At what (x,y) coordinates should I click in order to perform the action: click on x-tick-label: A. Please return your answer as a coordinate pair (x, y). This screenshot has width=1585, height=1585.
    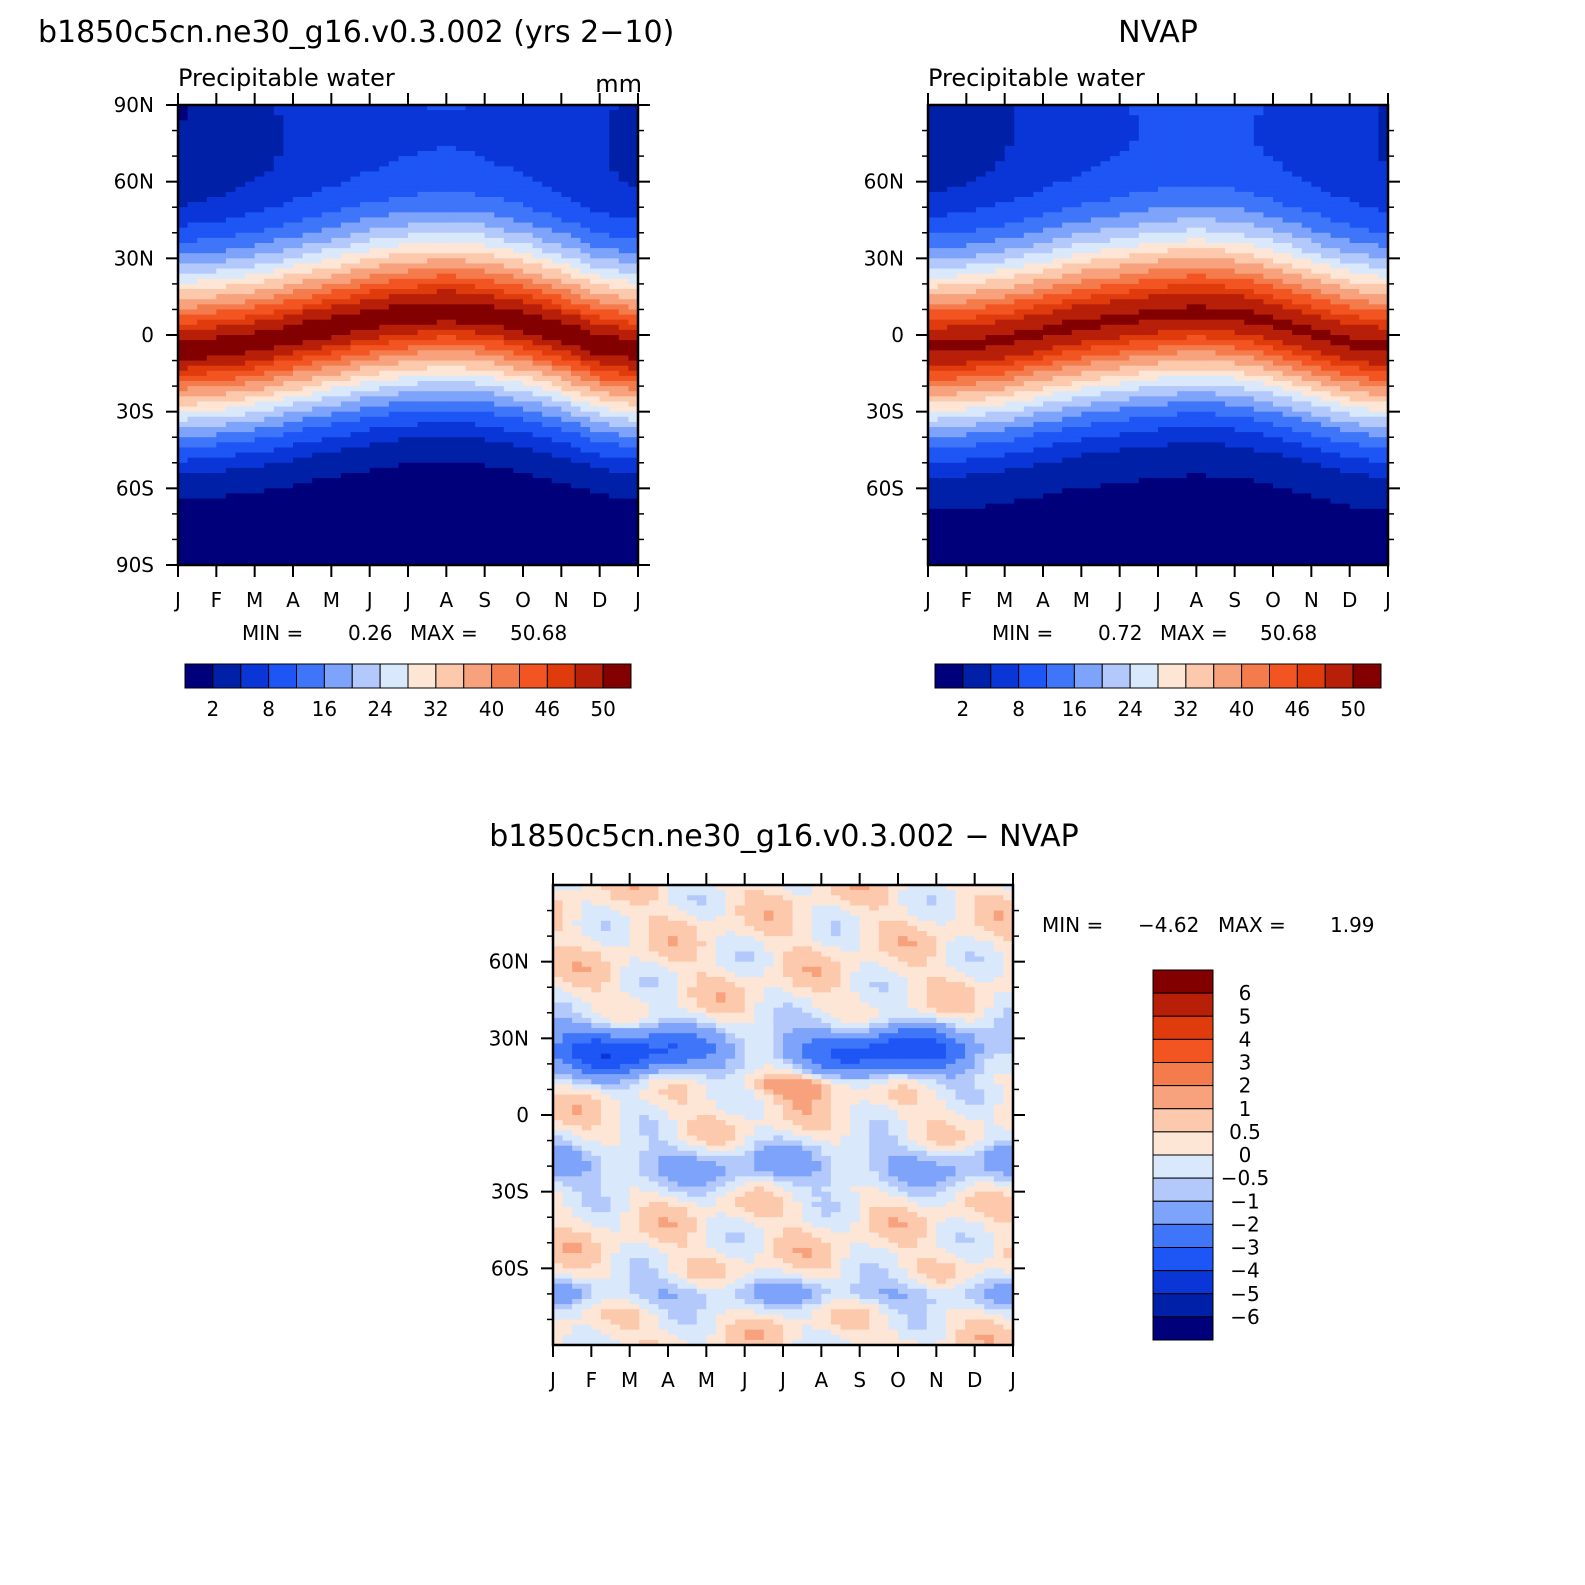
    Looking at the image, I should click on (293, 600).